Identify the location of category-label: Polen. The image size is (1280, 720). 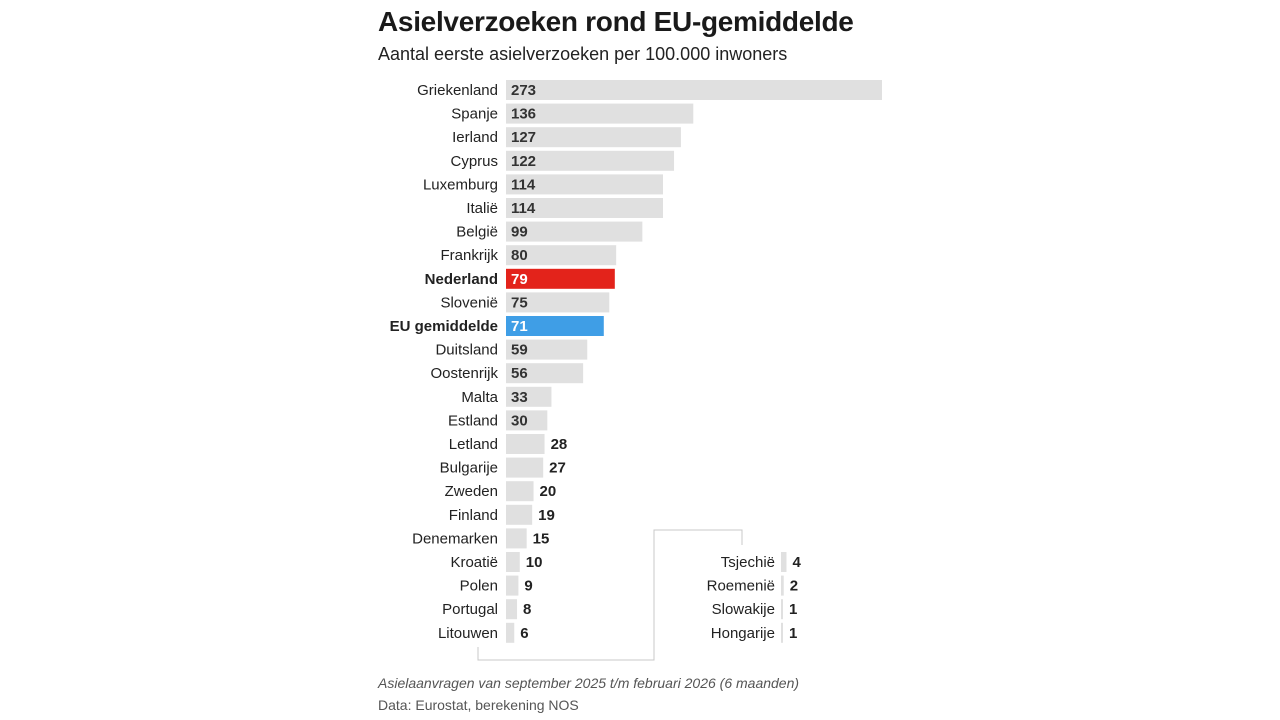
(479, 586).